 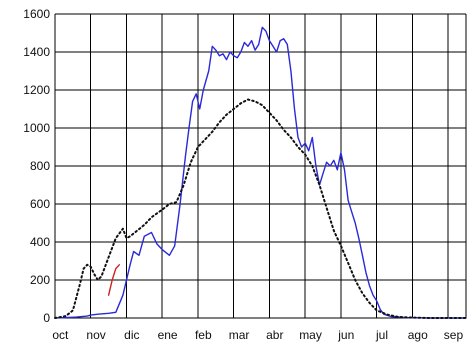 What do you see at coordinates (95, 335) in the screenshot?
I see `x-tick-label: nov` at bounding box center [95, 335].